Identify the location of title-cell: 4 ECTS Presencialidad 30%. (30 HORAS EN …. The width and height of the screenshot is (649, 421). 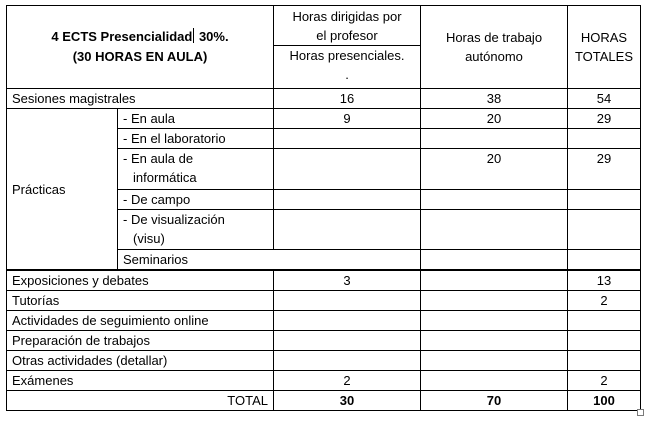
(140, 47).